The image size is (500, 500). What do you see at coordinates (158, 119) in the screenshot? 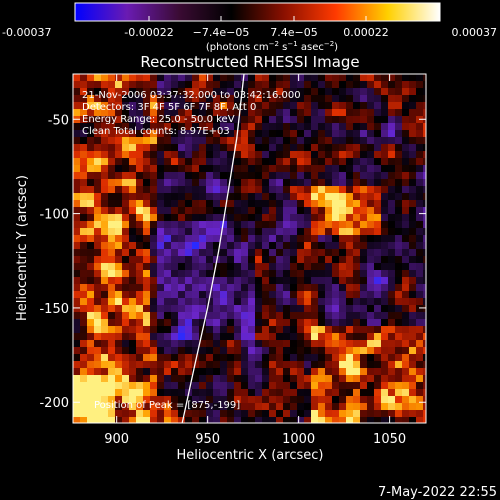
I see `info-energy-range: Energy Range: 25.0 - 50.0 keV` at bounding box center [158, 119].